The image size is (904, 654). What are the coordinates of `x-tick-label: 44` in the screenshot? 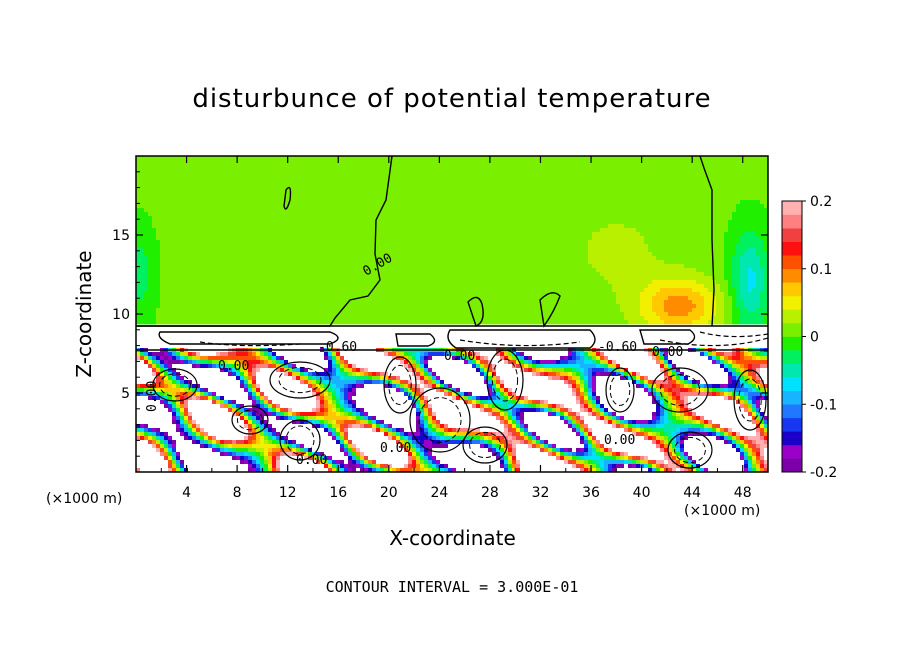 It's located at (692, 493).